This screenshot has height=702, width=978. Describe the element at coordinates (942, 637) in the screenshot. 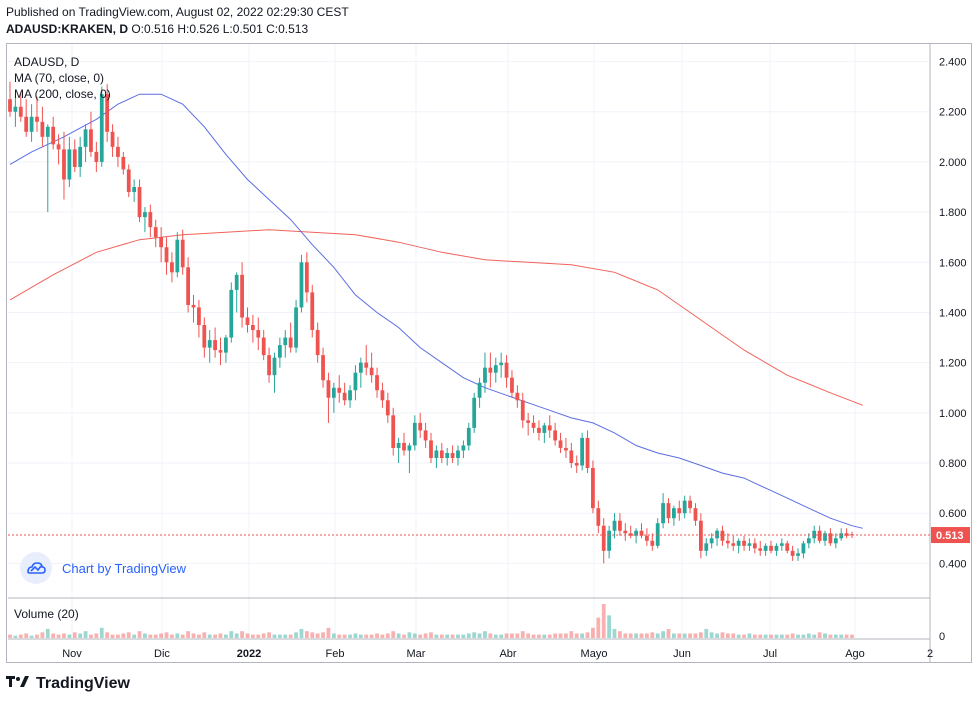

I see `volume-tick-label: 0` at that location.